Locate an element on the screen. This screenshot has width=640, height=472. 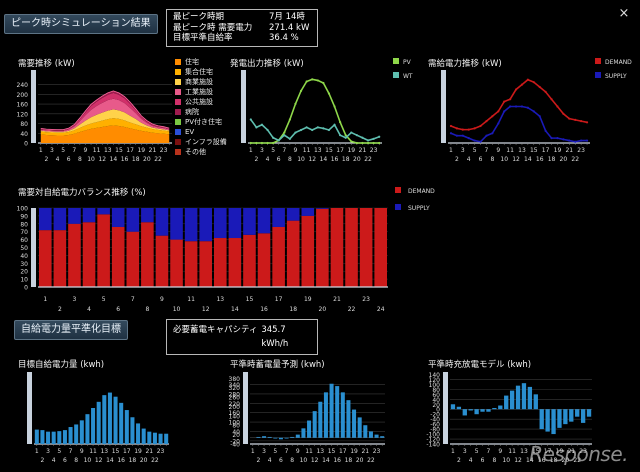
legend-label: 住宅 is located at coordinates (192, 62).